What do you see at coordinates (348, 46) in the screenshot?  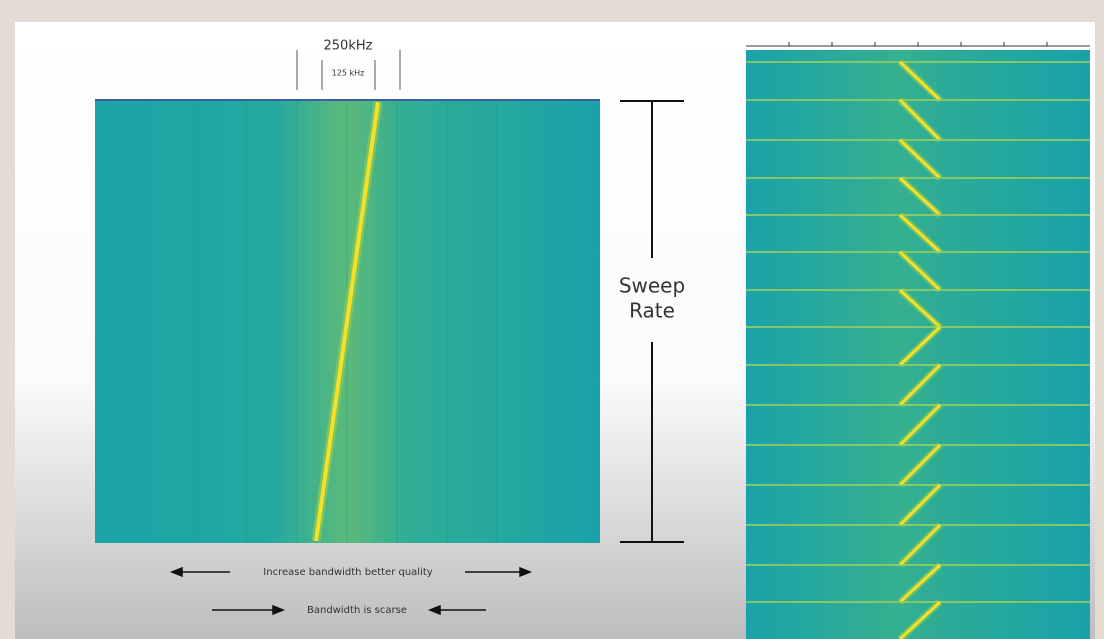 I see `bandwidth-outer-label: 250kHz` at bounding box center [348, 46].